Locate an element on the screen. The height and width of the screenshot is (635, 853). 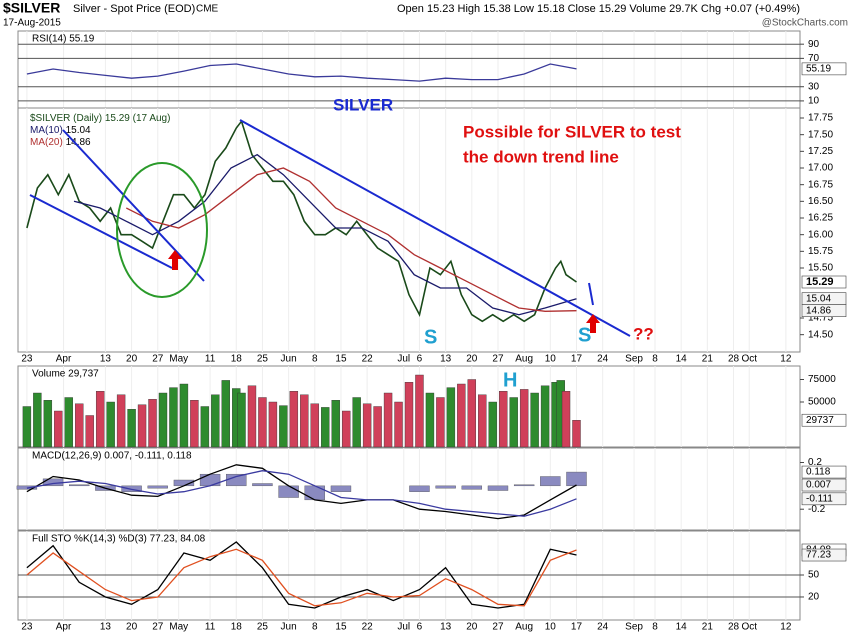
x-tick-label: 6 is located at coordinates (420, 627).